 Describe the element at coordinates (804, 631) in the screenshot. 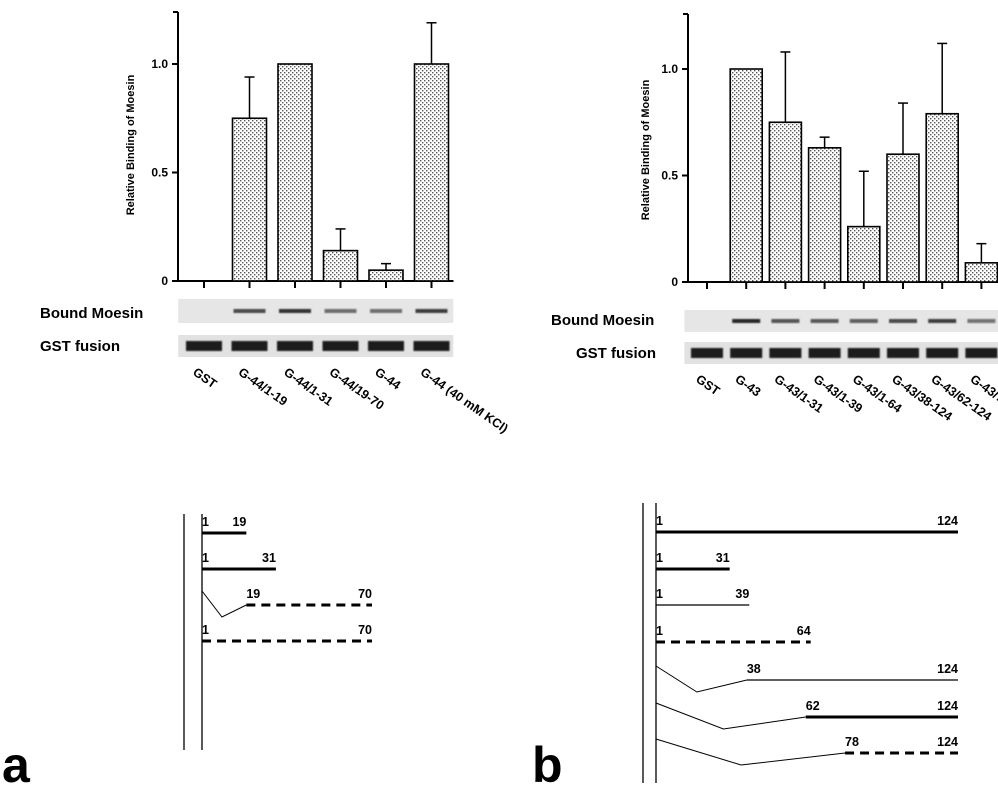

I see `construct-end-label: 64` at that location.